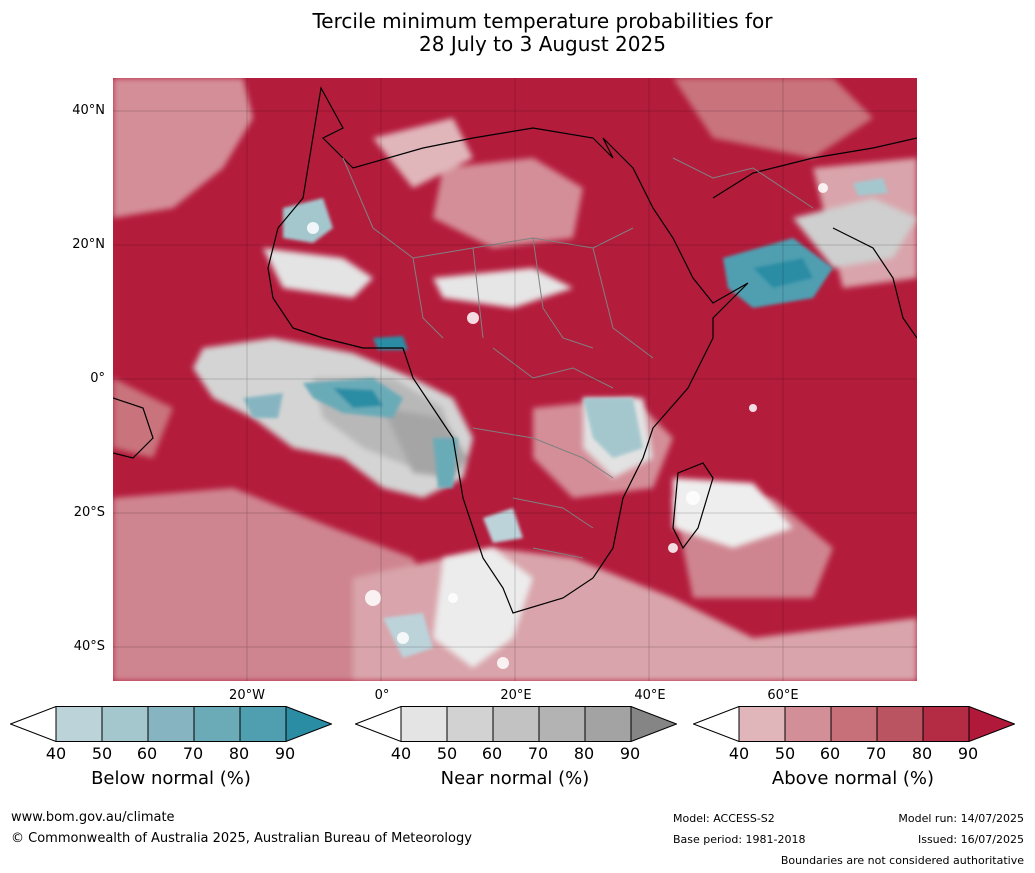 The width and height of the screenshot is (1035, 873). I want to click on lon-label-20e: 20°E, so click(516, 695).